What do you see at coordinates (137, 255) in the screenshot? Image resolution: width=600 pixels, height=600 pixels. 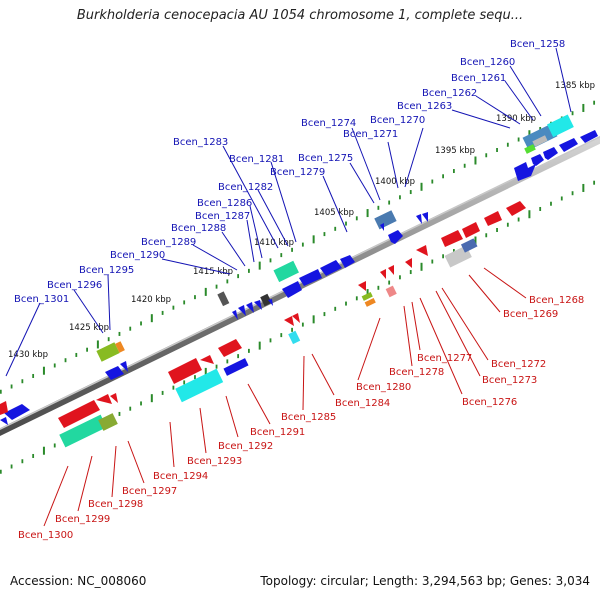 I see `gene-label: Bcen_1290` at bounding box center [137, 255].